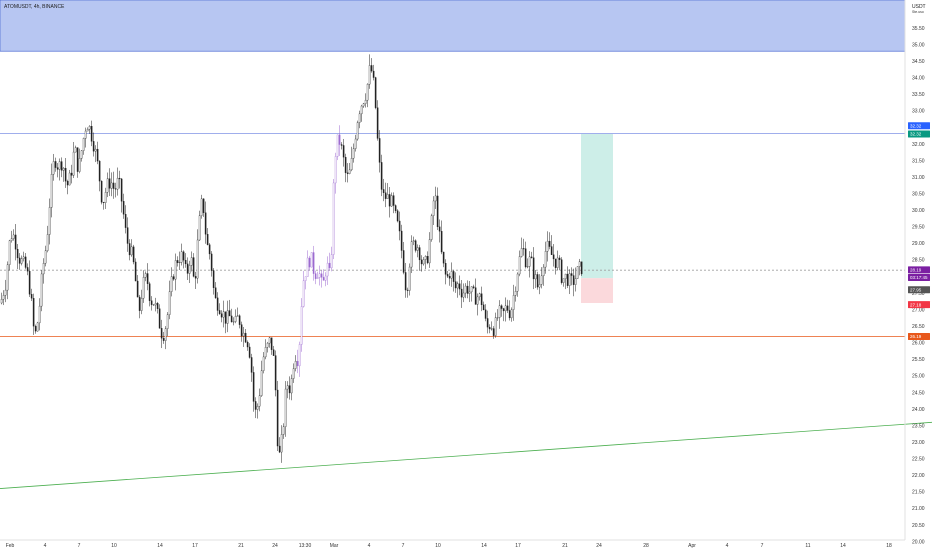 The height and width of the screenshot is (550, 932). Describe the element at coordinates (918, 261) in the screenshot. I see `price-tick-label: 28.50` at that location.